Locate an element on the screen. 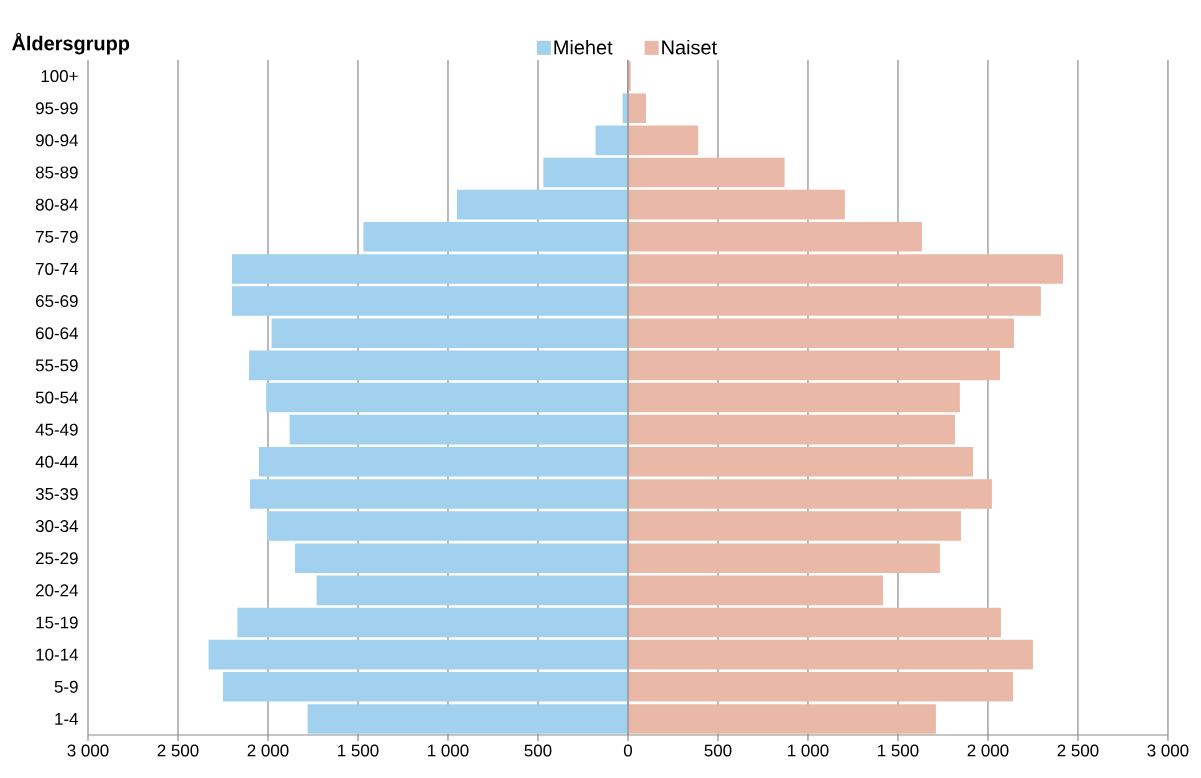 The image size is (1201, 778). y-tick-label: 1-4 is located at coordinates (66, 719).